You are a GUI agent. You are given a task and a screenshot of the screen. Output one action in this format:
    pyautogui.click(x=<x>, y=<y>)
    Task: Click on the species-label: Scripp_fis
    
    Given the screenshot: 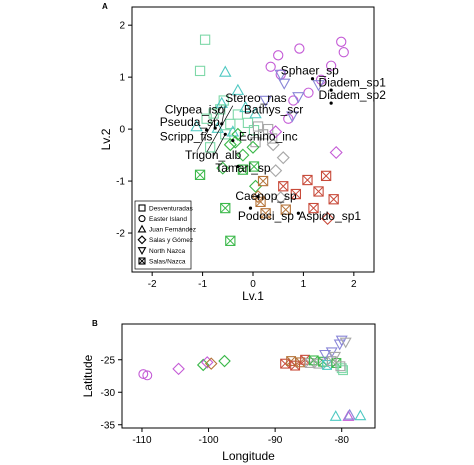 What is the action you would take?
    pyautogui.click(x=186, y=137)
    